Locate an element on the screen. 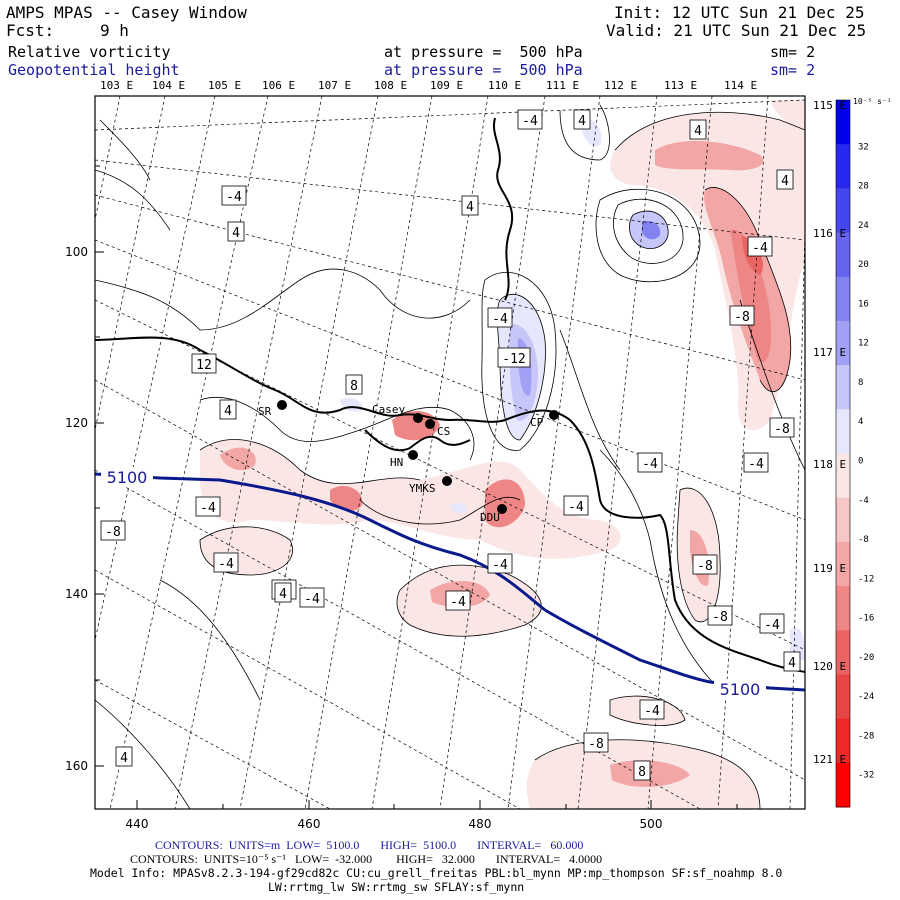  x-tick-labels: 440 460 480 500 is located at coordinates (394, 824).